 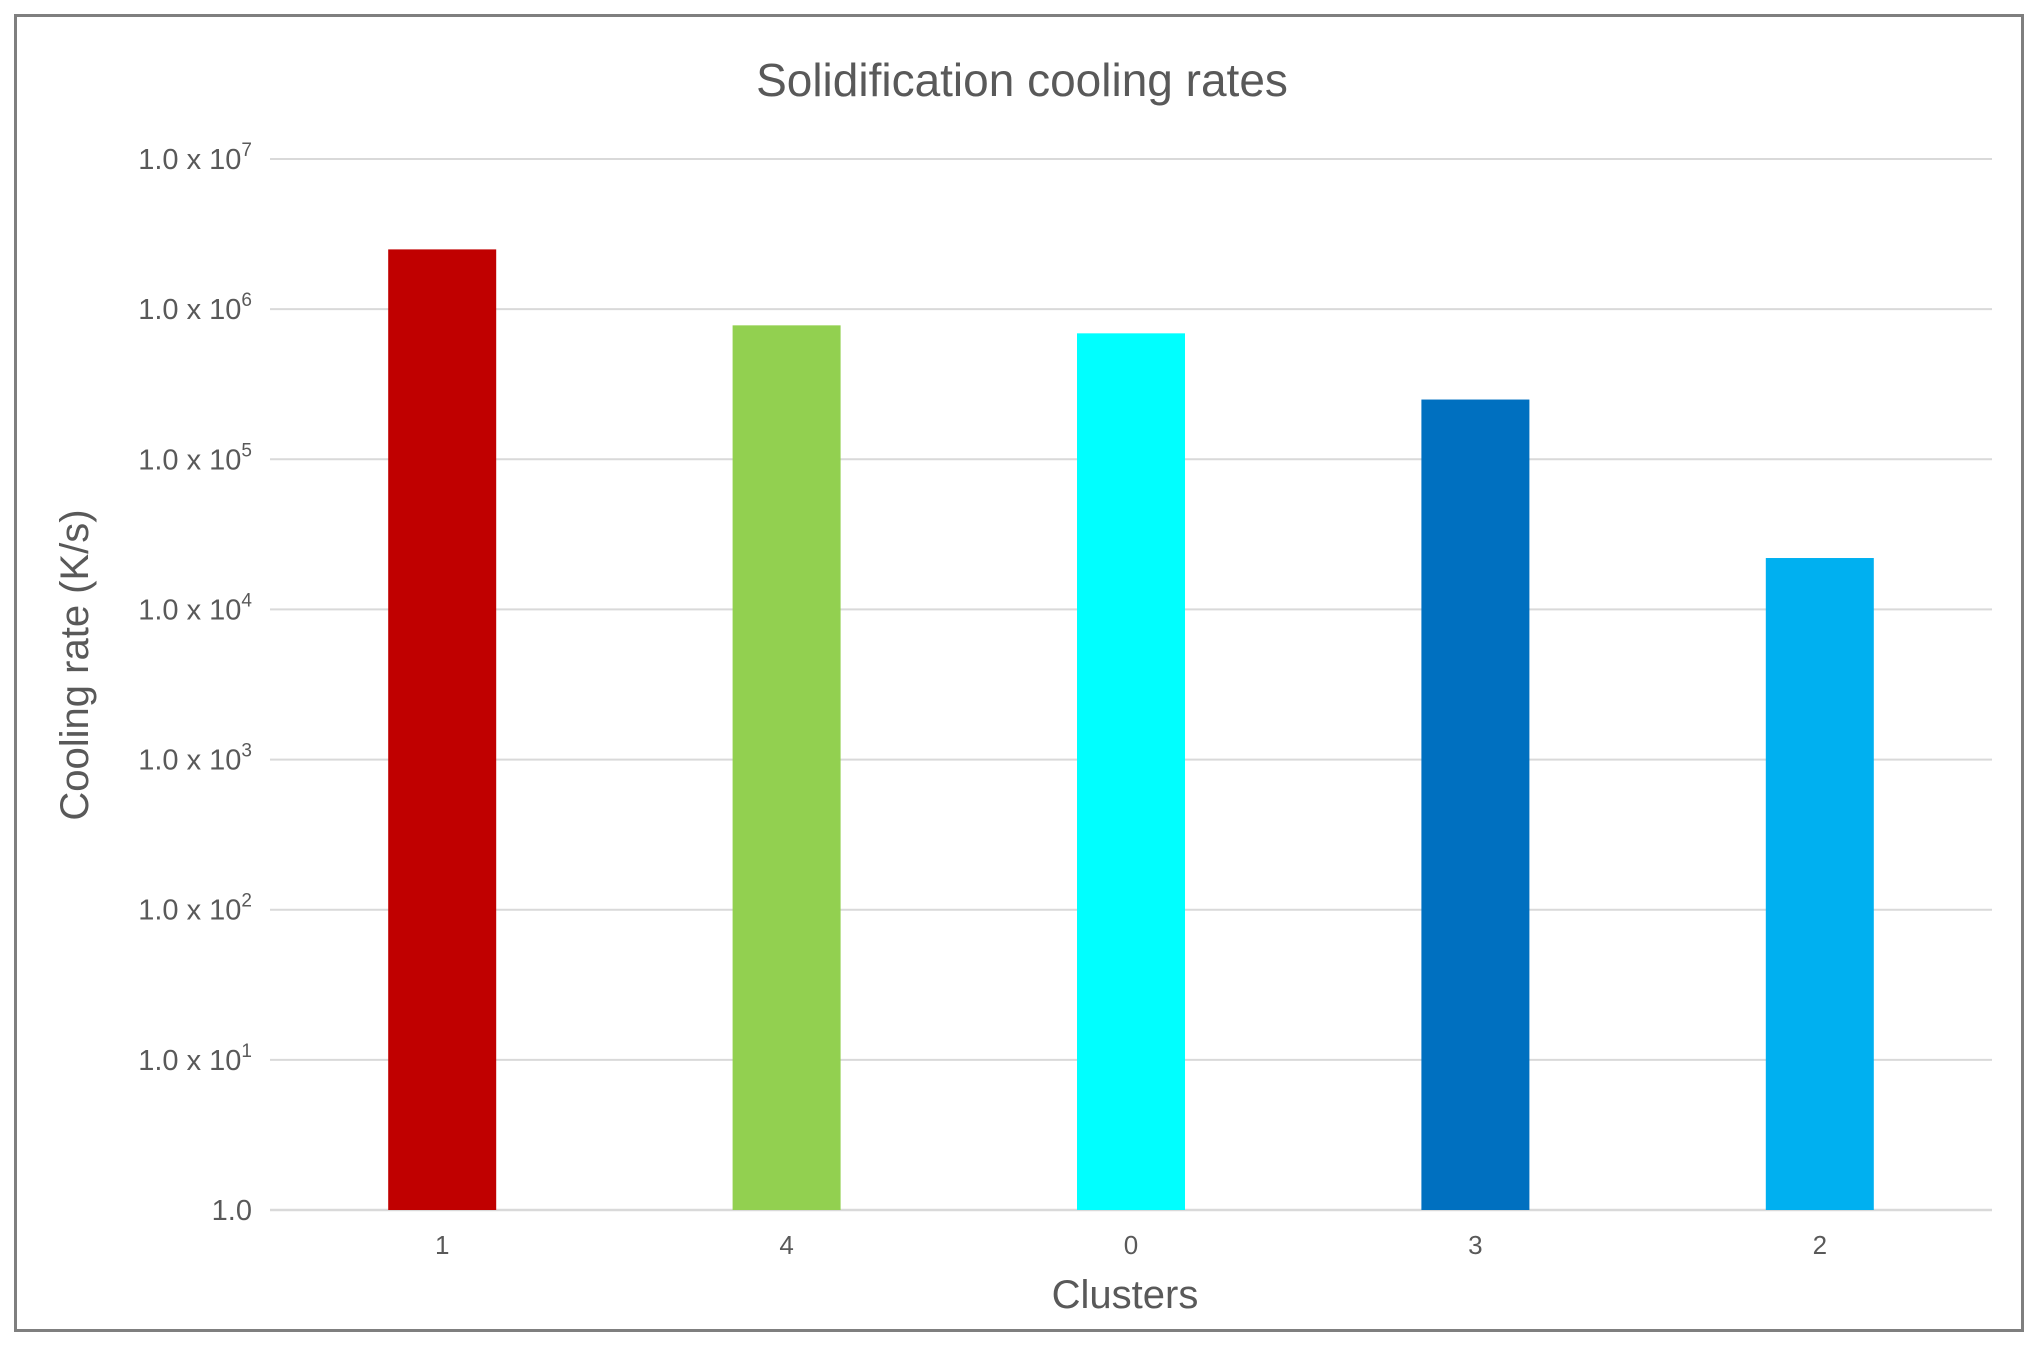 What do you see at coordinates (195, 458) in the screenshot?
I see `y-tick-label: 1.0 x 105` at bounding box center [195, 458].